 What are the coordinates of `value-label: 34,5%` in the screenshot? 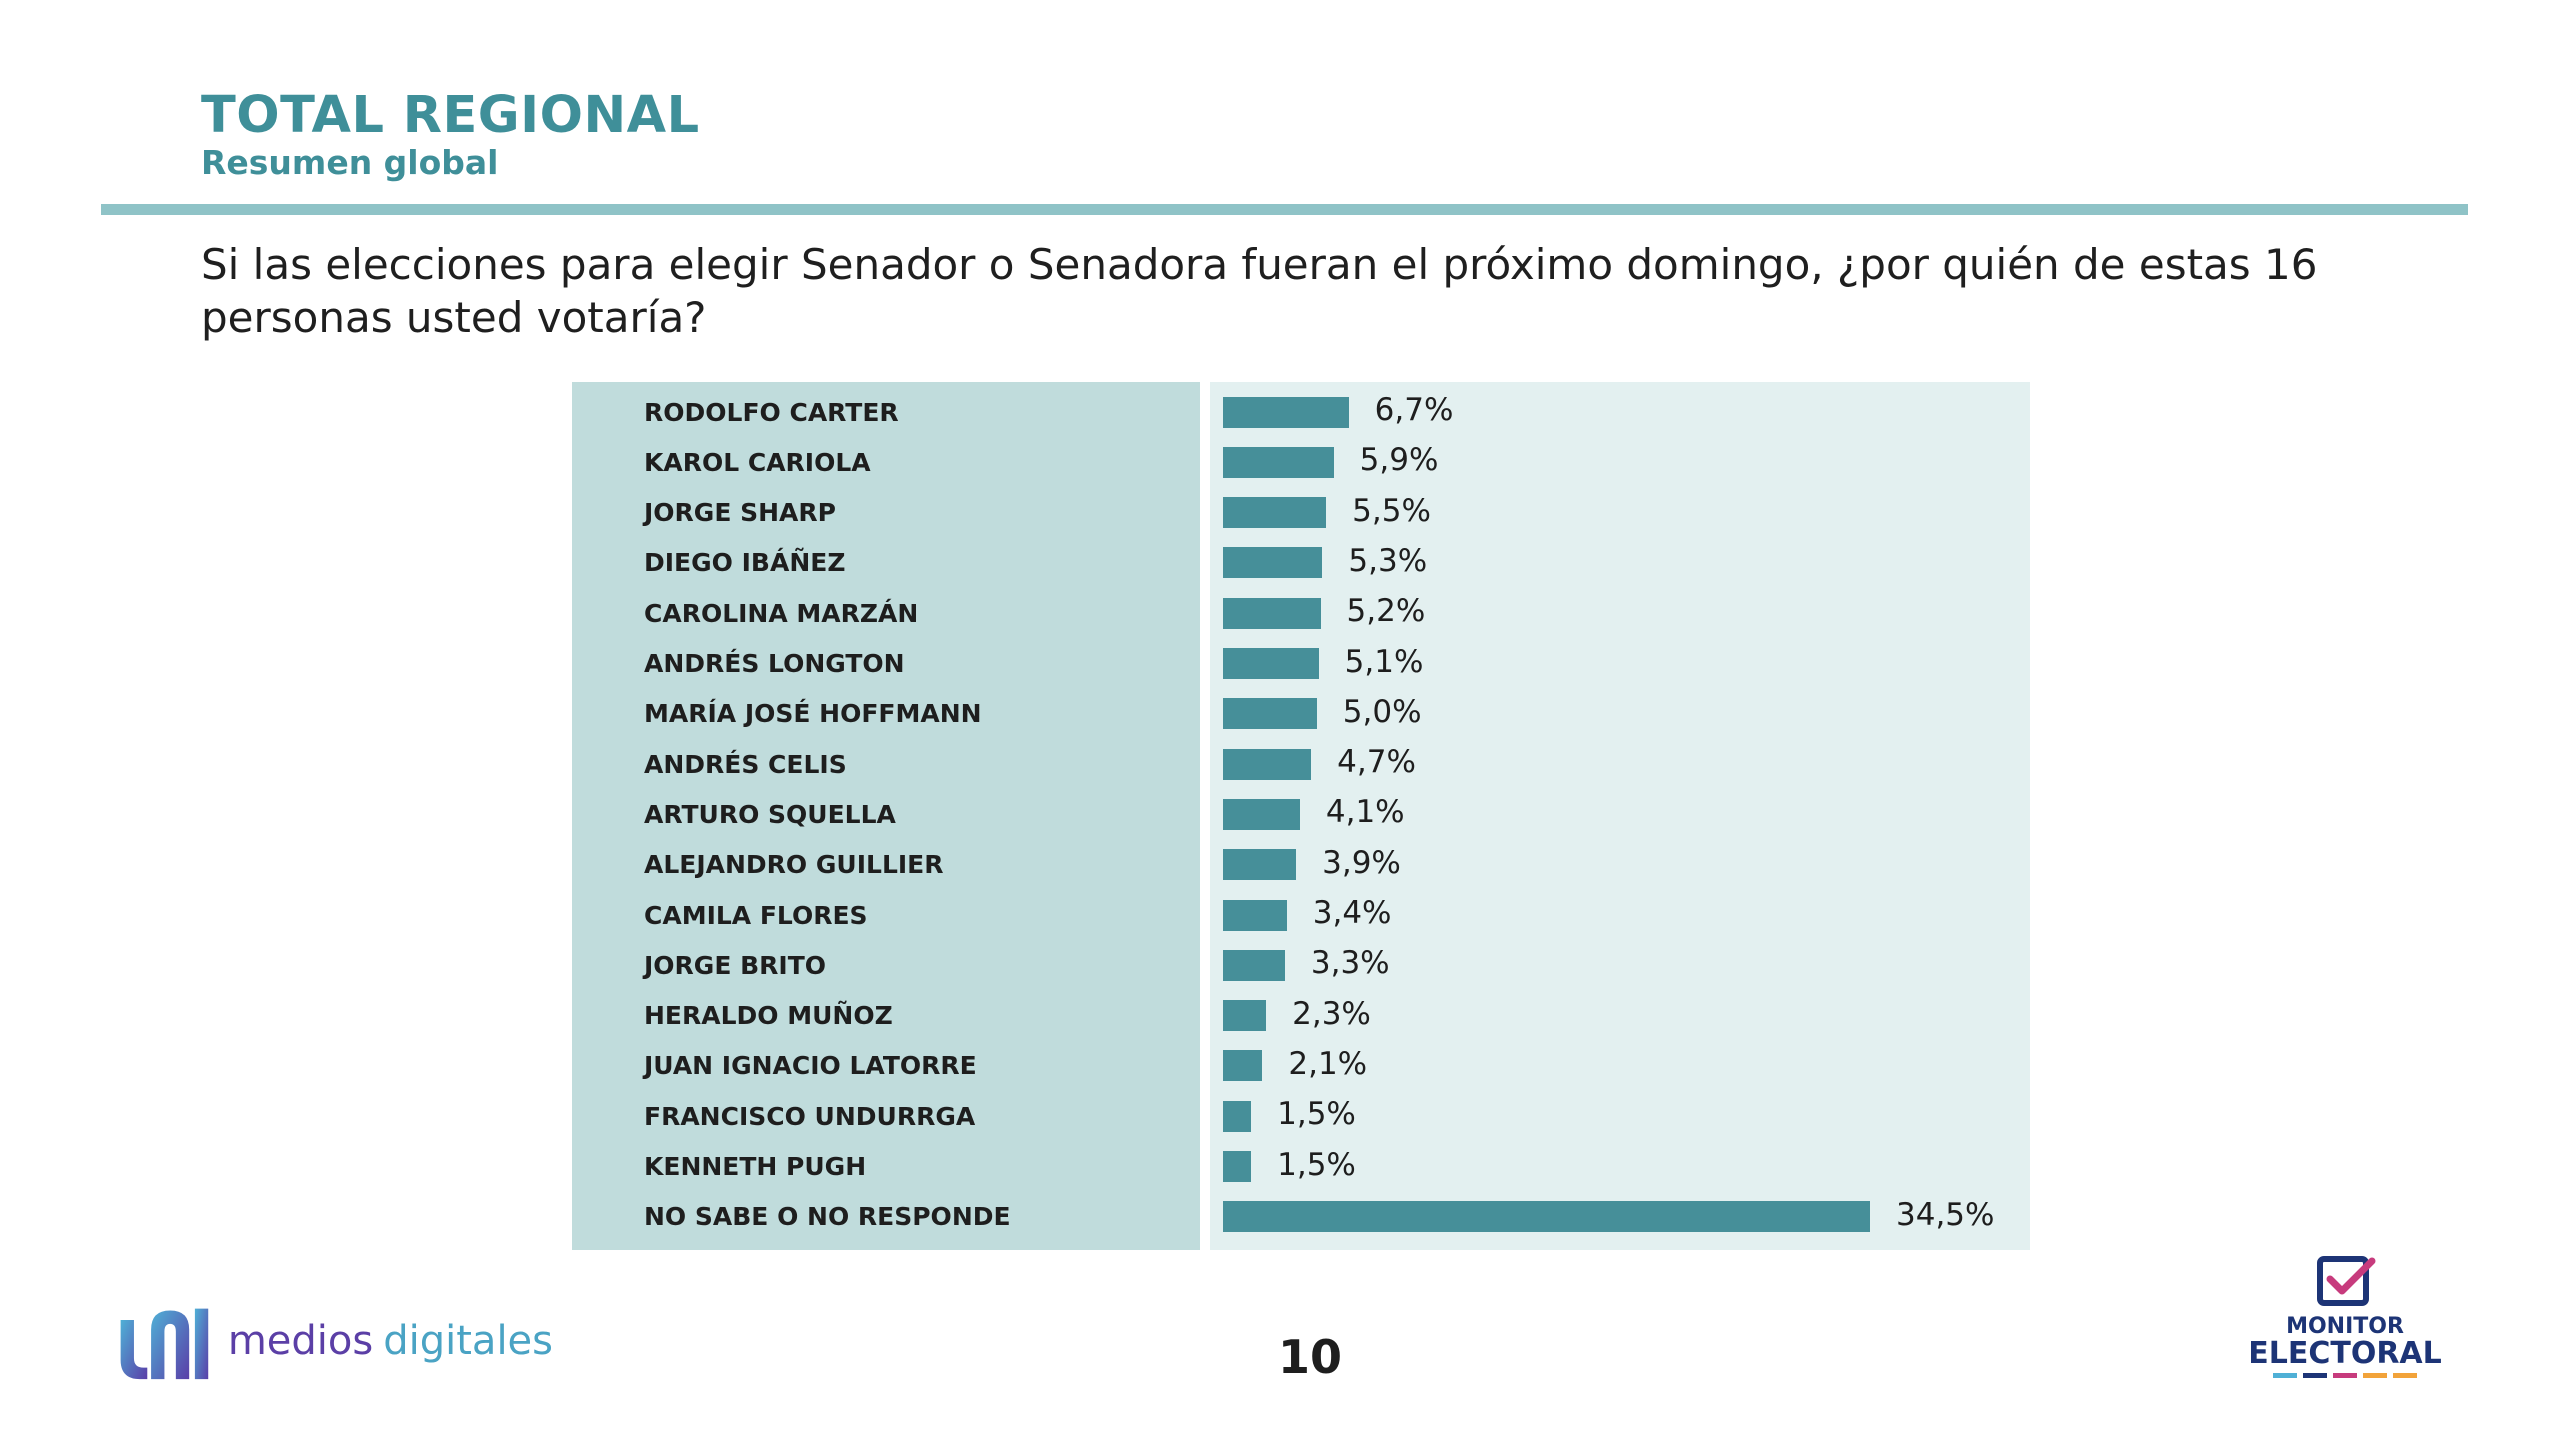 It's located at (1945, 1214).